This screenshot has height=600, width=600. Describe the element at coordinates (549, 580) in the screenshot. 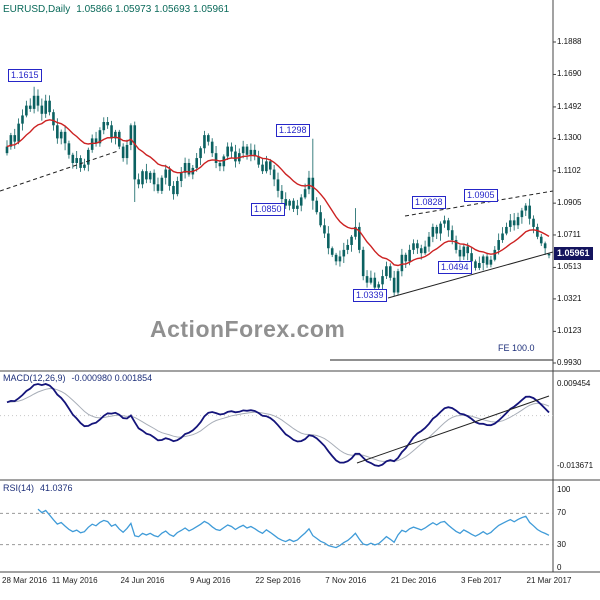

I see `x-axis-label: 21 Mar 2017` at that location.